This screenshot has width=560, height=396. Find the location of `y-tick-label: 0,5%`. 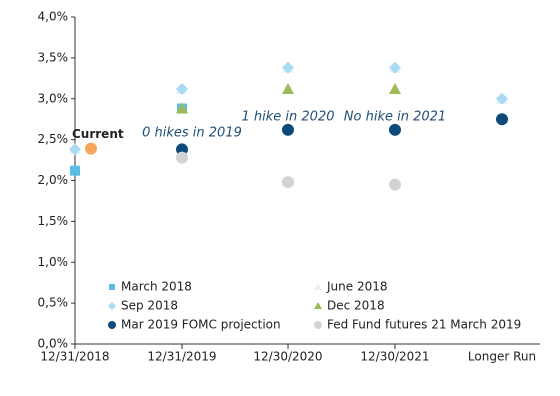

y-tick-label: 0,5% is located at coordinates (53, 303).